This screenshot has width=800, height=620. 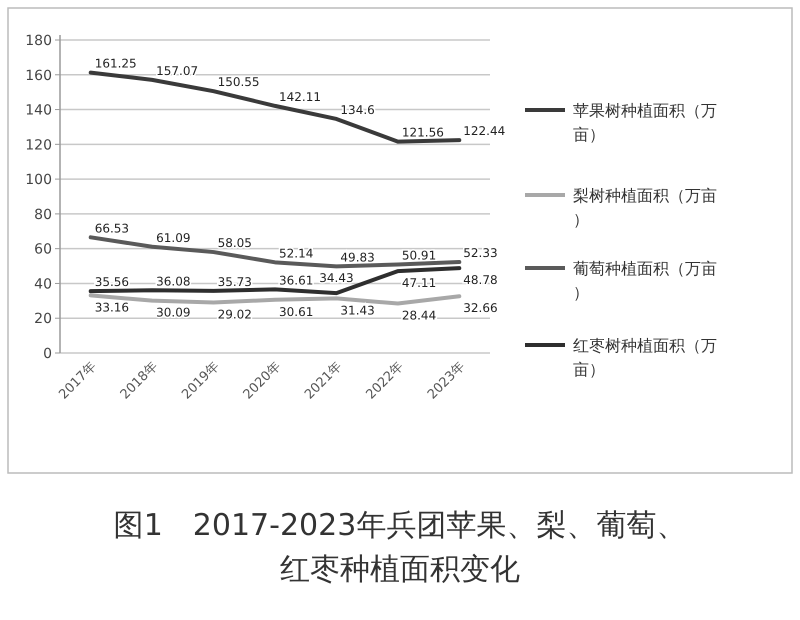 What do you see at coordinates (38, 145) in the screenshot?
I see `y-tick-label: 120` at bounding box center [38, 145].